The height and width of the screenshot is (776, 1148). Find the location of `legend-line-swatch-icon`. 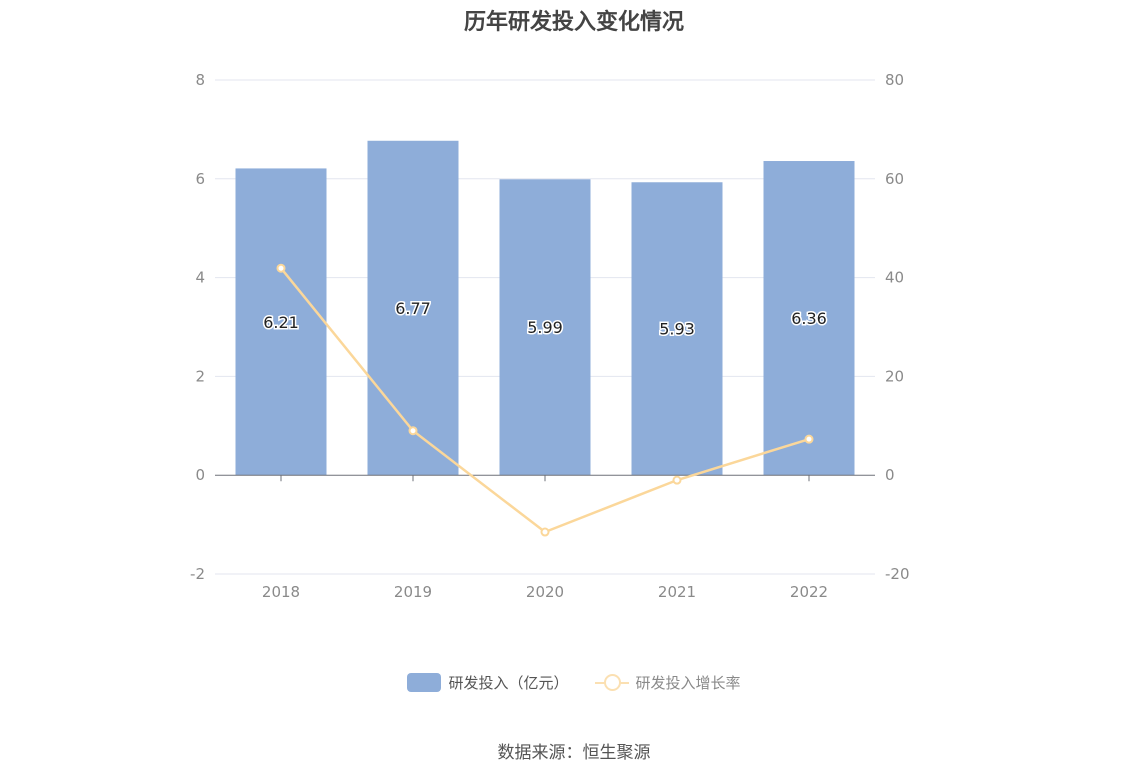

legend-line-swatch-icon is located at coordinates (611, 682).